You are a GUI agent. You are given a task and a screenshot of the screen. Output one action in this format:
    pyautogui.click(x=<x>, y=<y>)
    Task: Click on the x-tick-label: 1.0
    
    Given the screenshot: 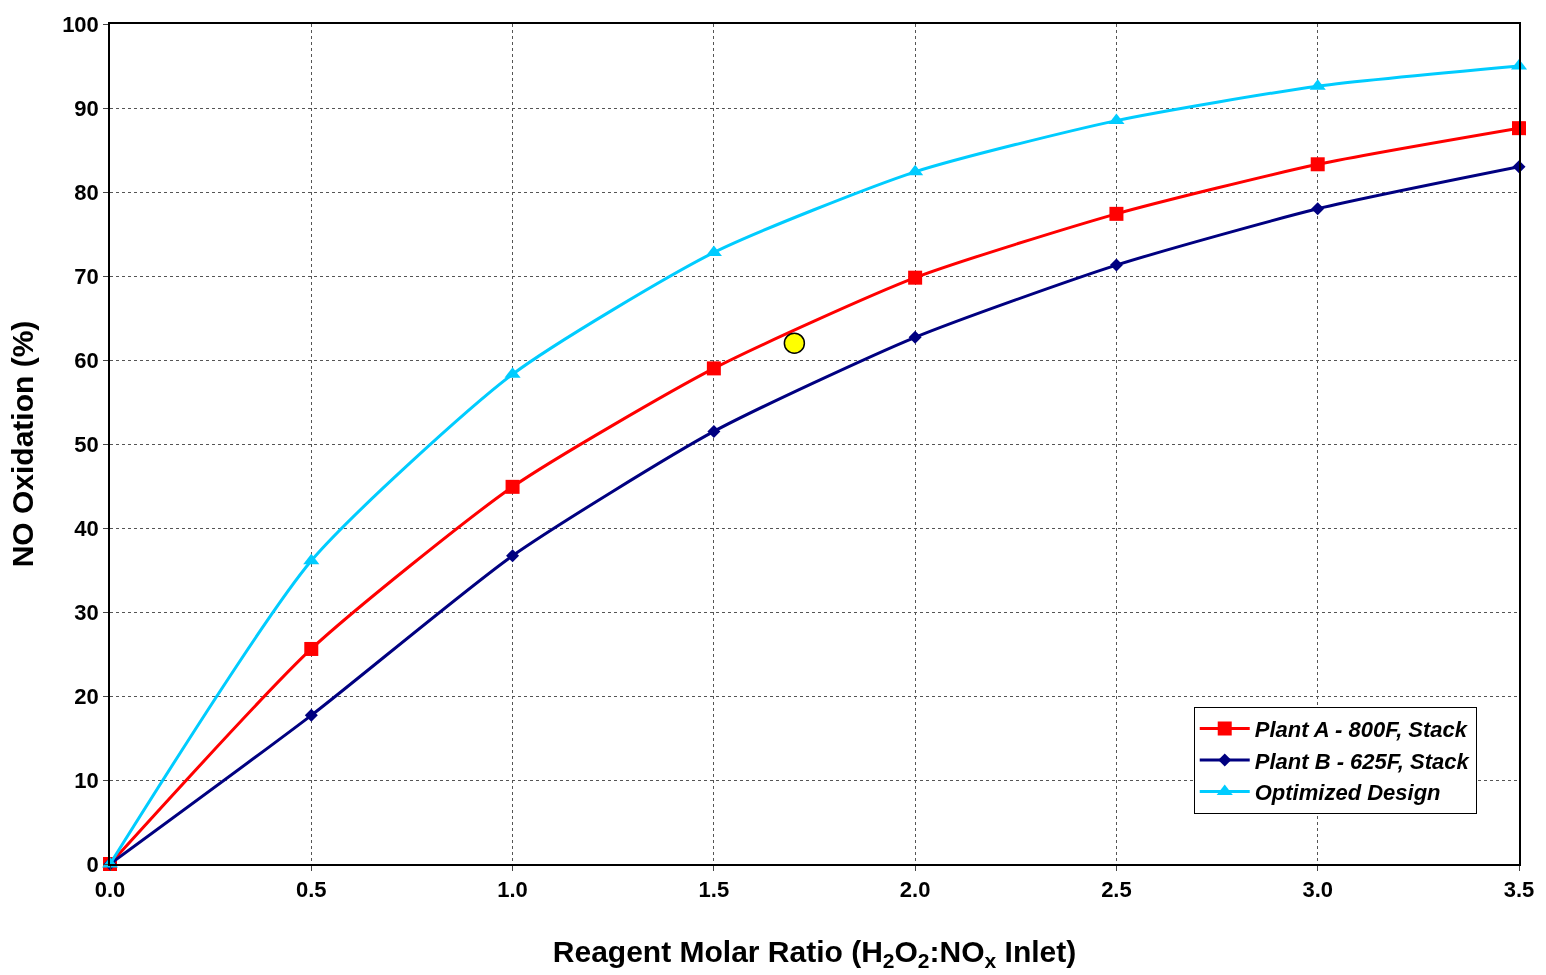 What is the action you would take?
    pyautogui.click(x=512, y=890)
    